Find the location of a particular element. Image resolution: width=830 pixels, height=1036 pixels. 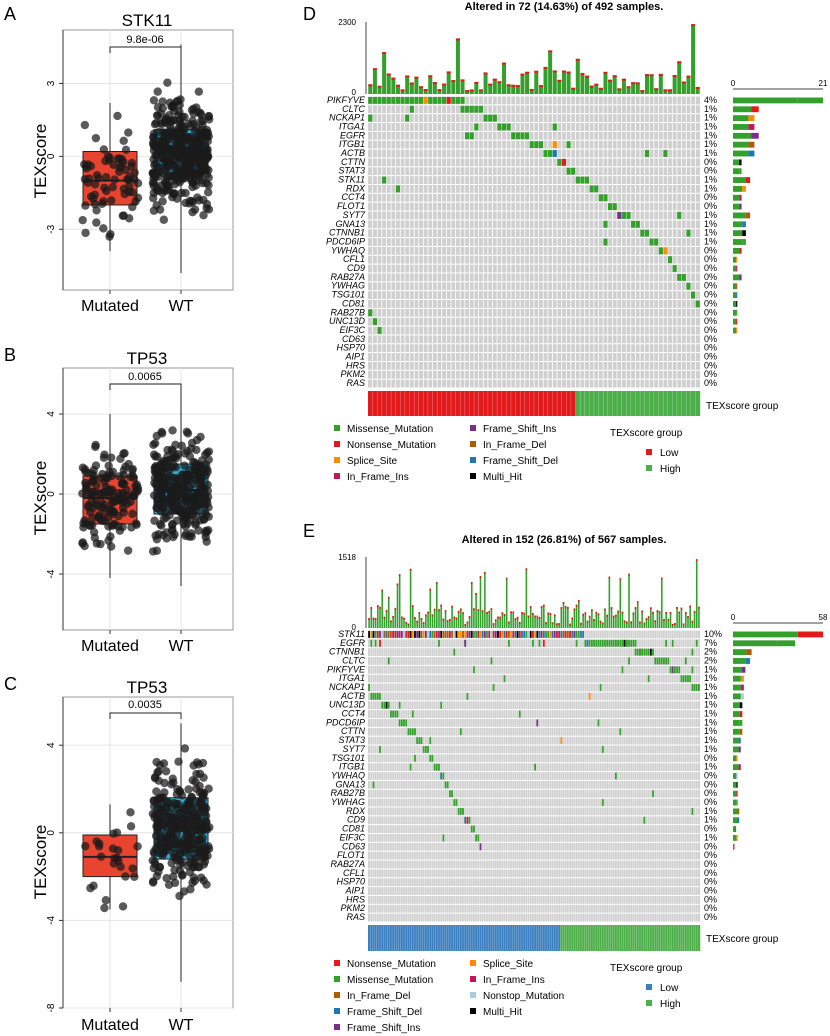

legend-label: In_Frame_Del is located at coordinates (378, 996).